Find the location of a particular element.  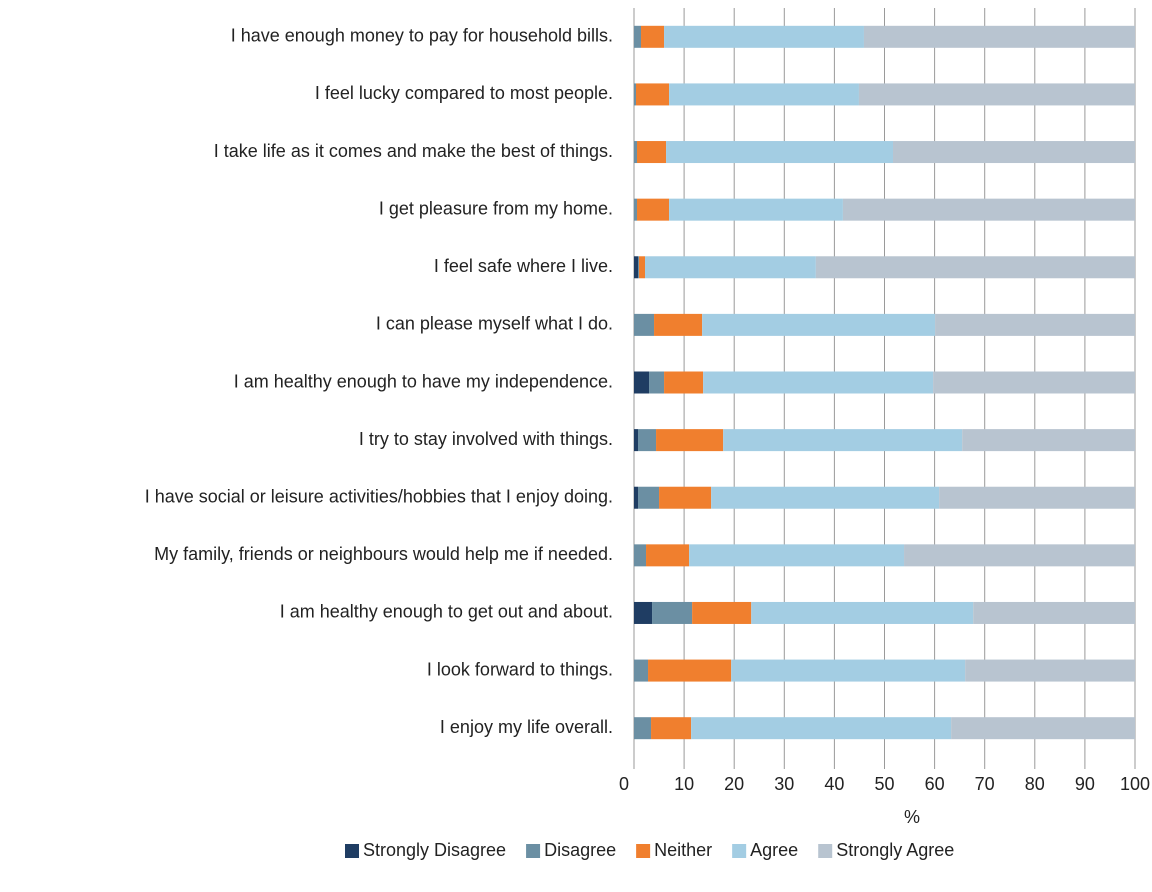

x-tick-label: 30 is located at coordinates (784, 784).